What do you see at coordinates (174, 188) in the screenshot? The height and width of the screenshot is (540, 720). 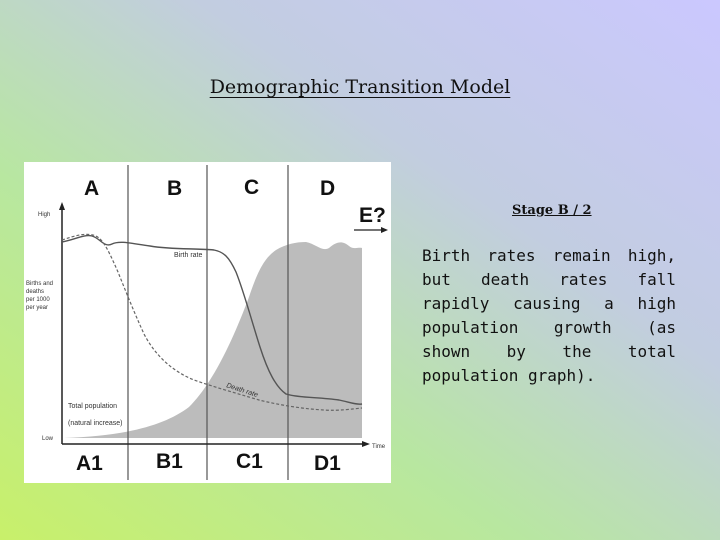 I see `stage-label-b: B` at bounding box center [174, 188].